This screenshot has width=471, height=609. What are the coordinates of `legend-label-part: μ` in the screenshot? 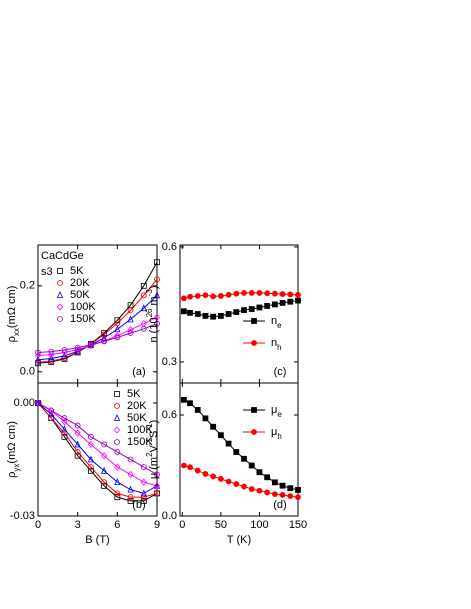 It's located at (274, 432).